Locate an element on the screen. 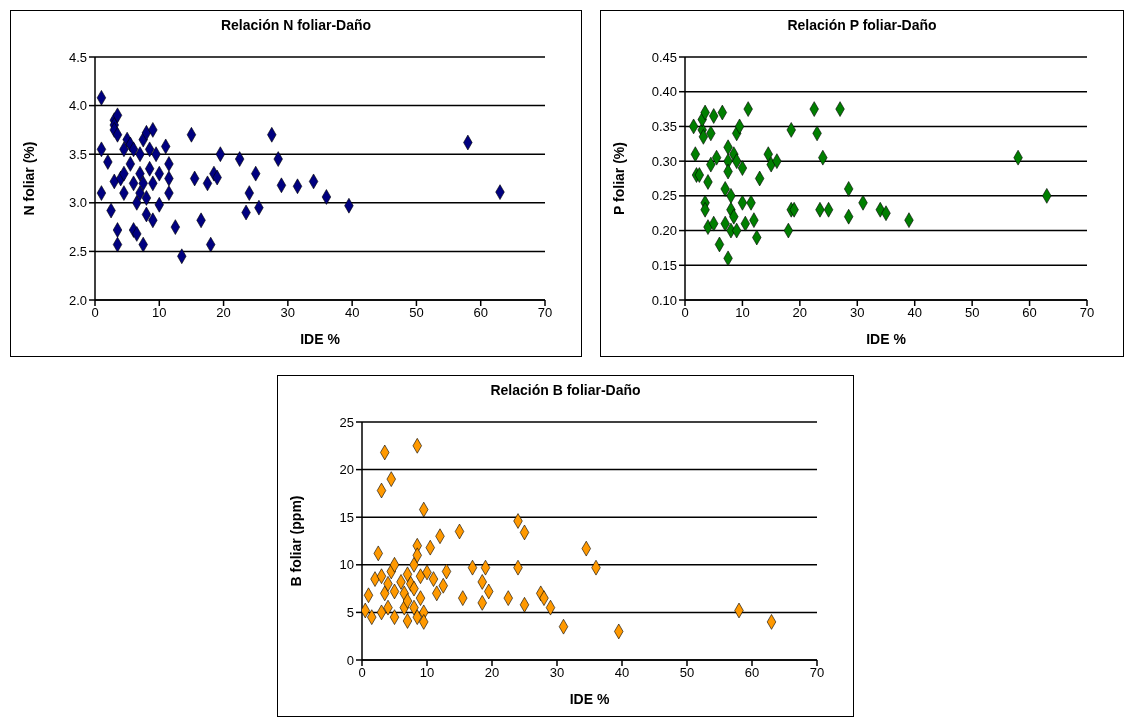  y-tick-label: 0.25 is located at coordinates (664, 196).